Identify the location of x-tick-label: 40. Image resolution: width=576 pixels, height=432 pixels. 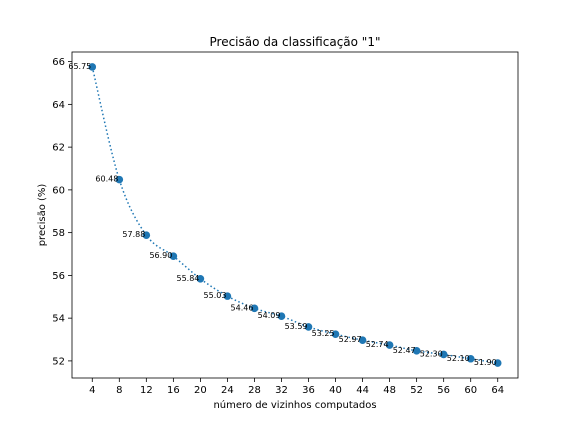
(335, 390).